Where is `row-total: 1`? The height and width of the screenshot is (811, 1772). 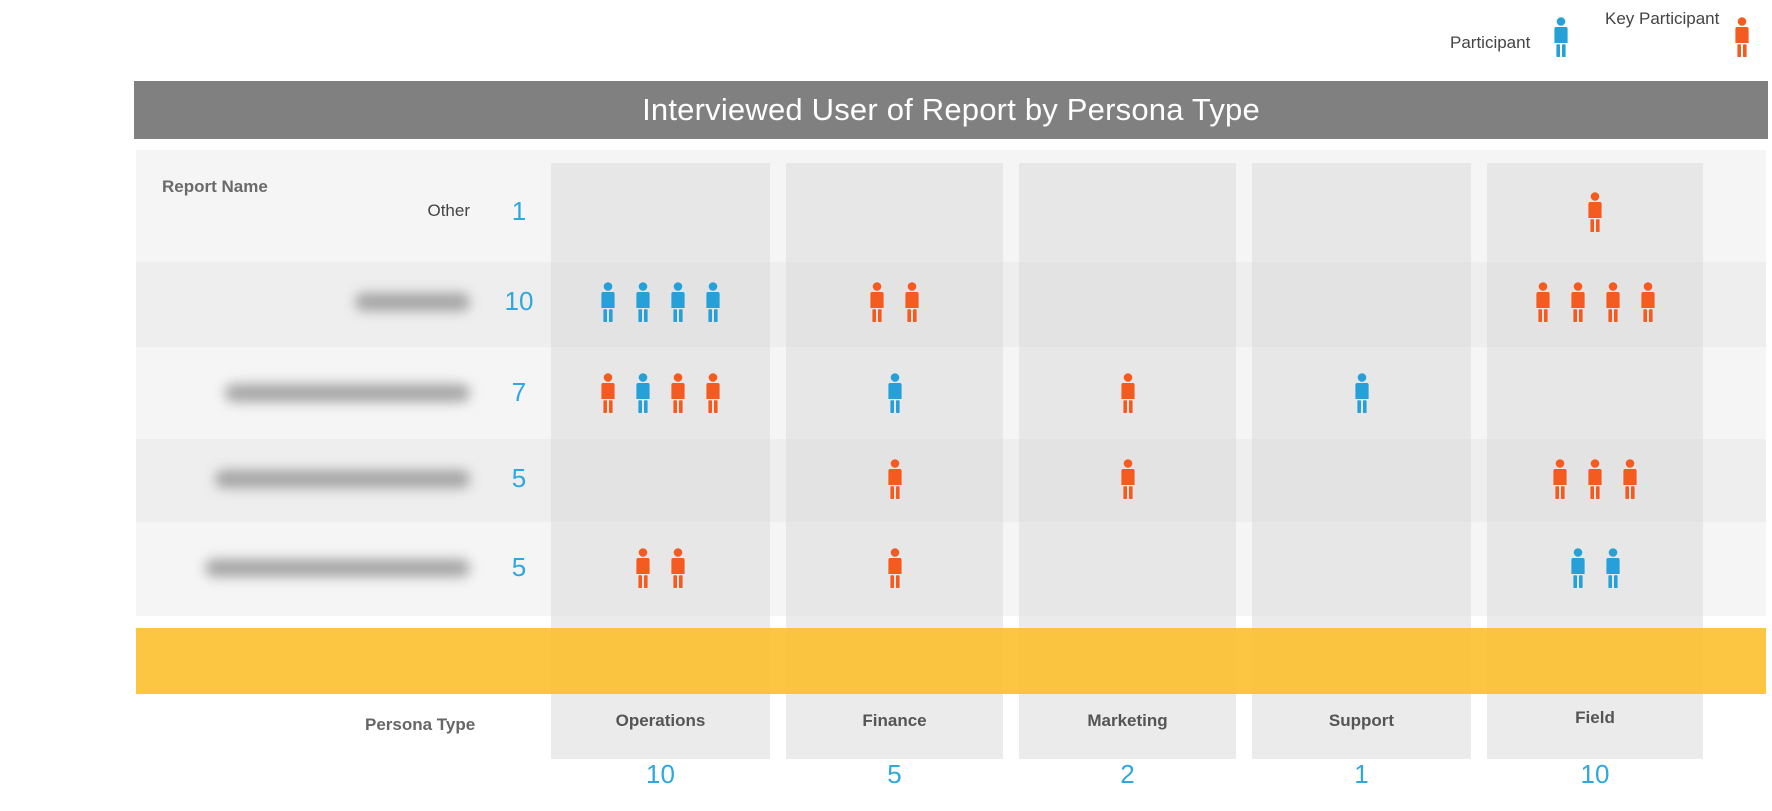
row-total: 1 is located at coordinates (519, 211).